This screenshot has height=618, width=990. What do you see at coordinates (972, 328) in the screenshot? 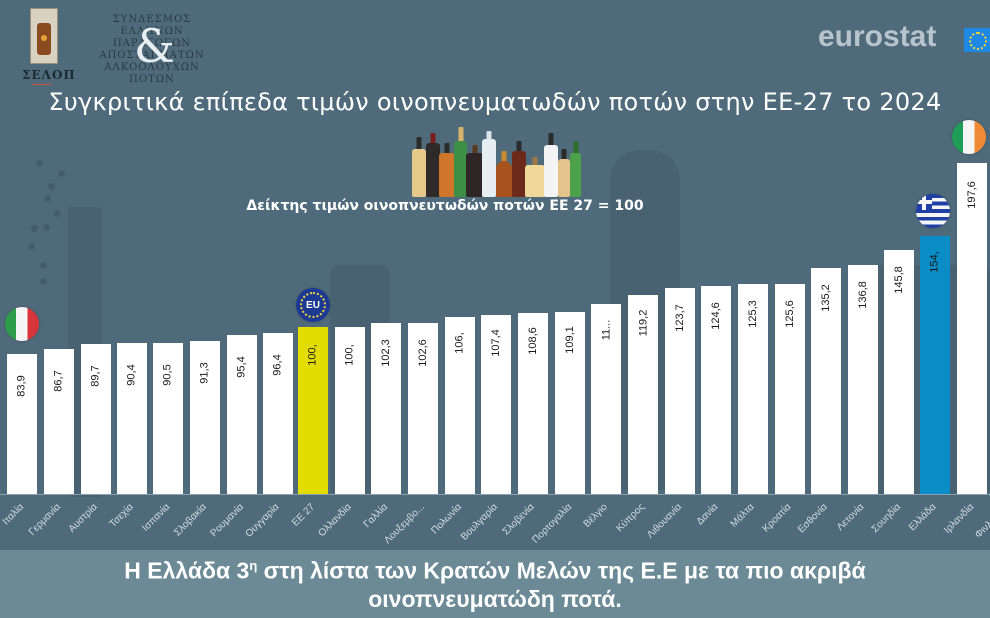
I see `bar-ireland: 197,6` at bounding box center [972, 328].